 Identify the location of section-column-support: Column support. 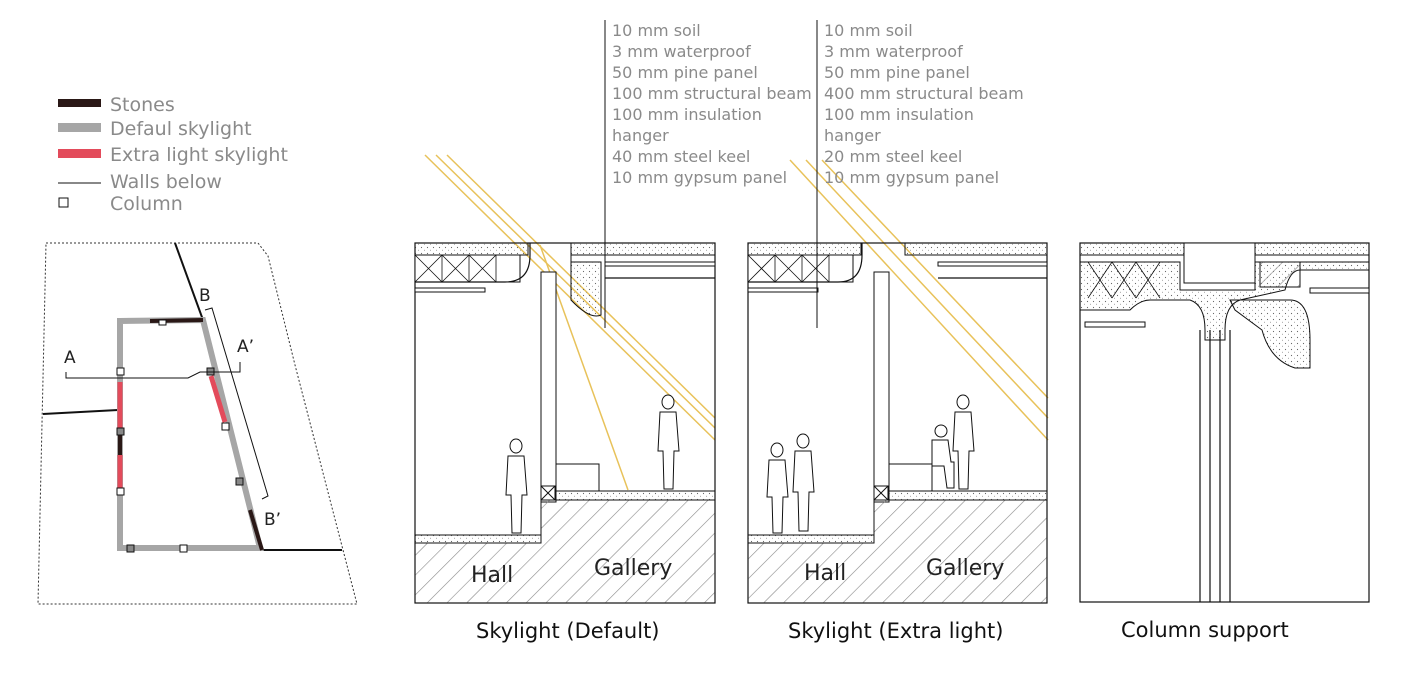
(1224, 442).